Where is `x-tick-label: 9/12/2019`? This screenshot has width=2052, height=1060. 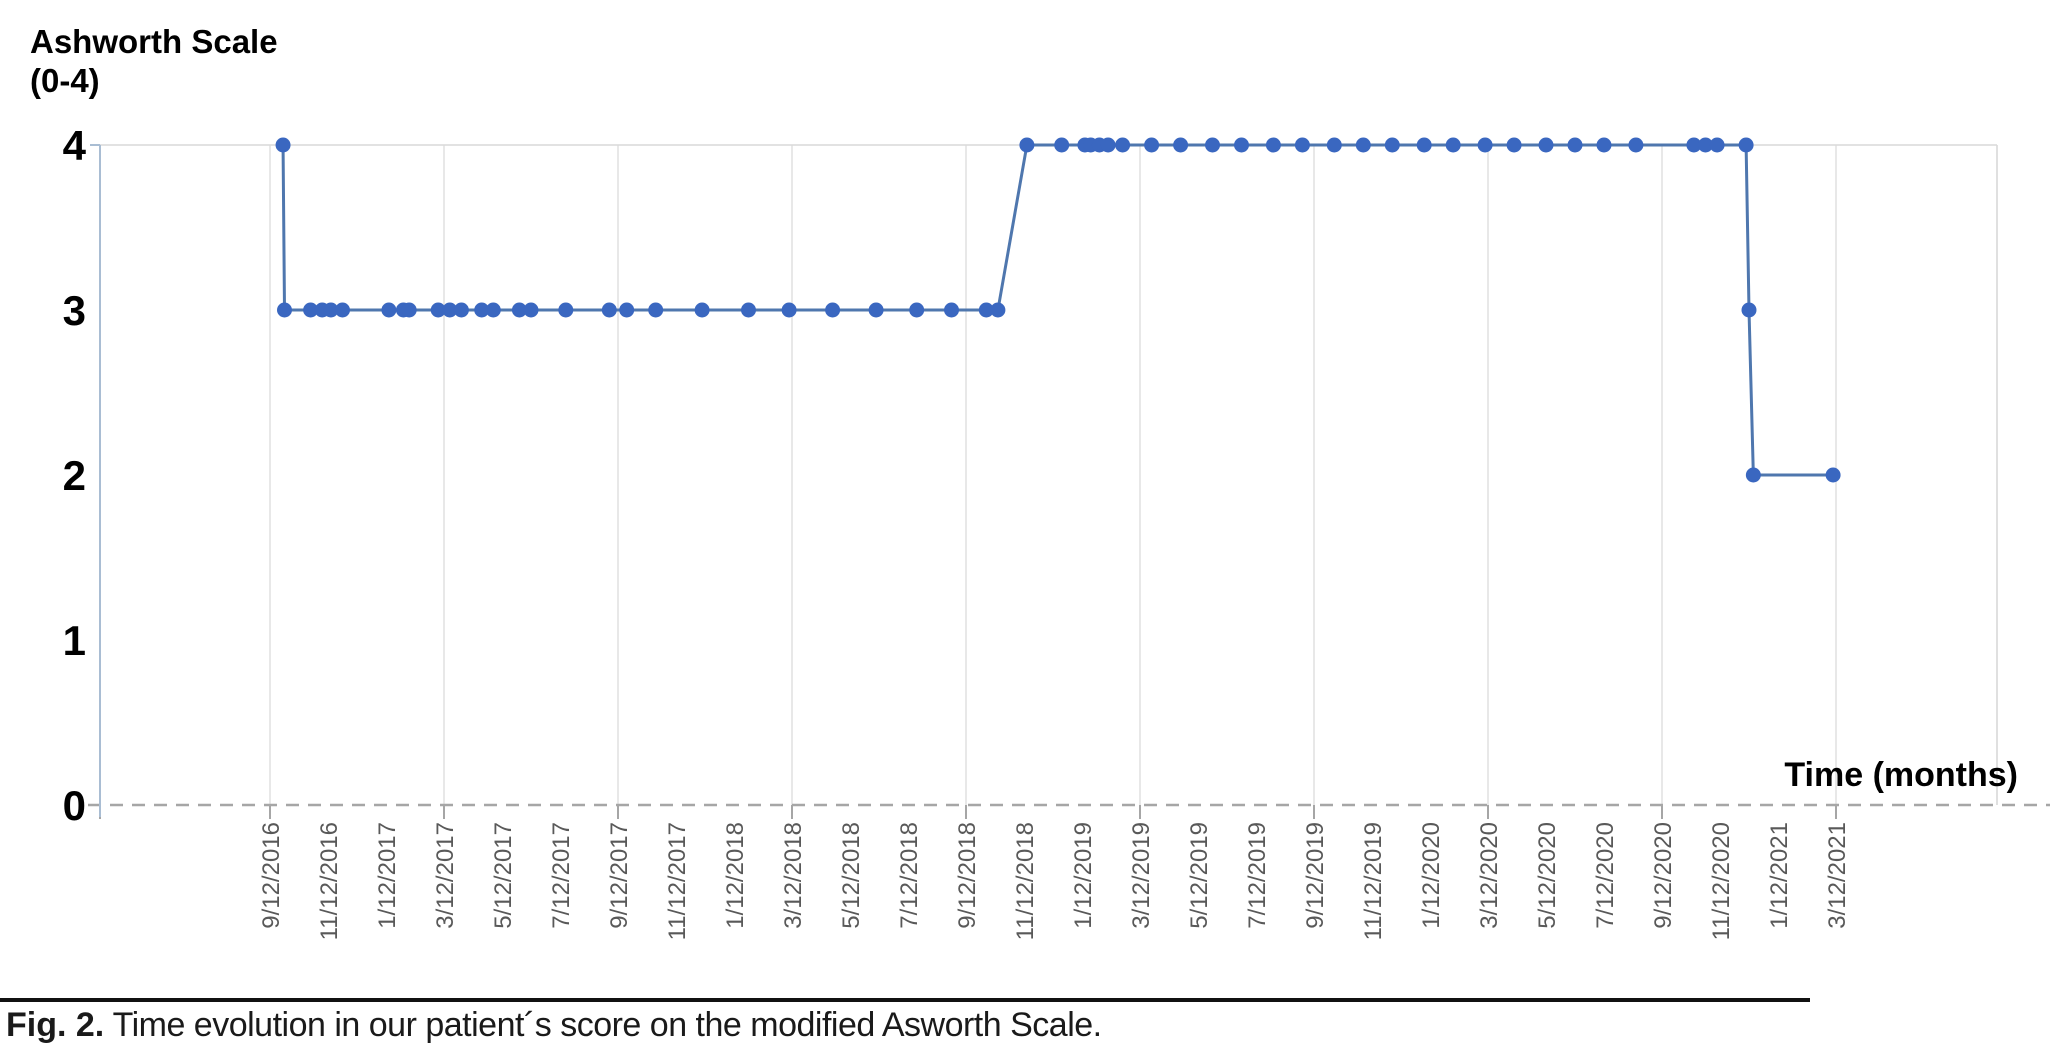
x-tick-label: 9/12/2019 is located at coordinates (1315, 875).